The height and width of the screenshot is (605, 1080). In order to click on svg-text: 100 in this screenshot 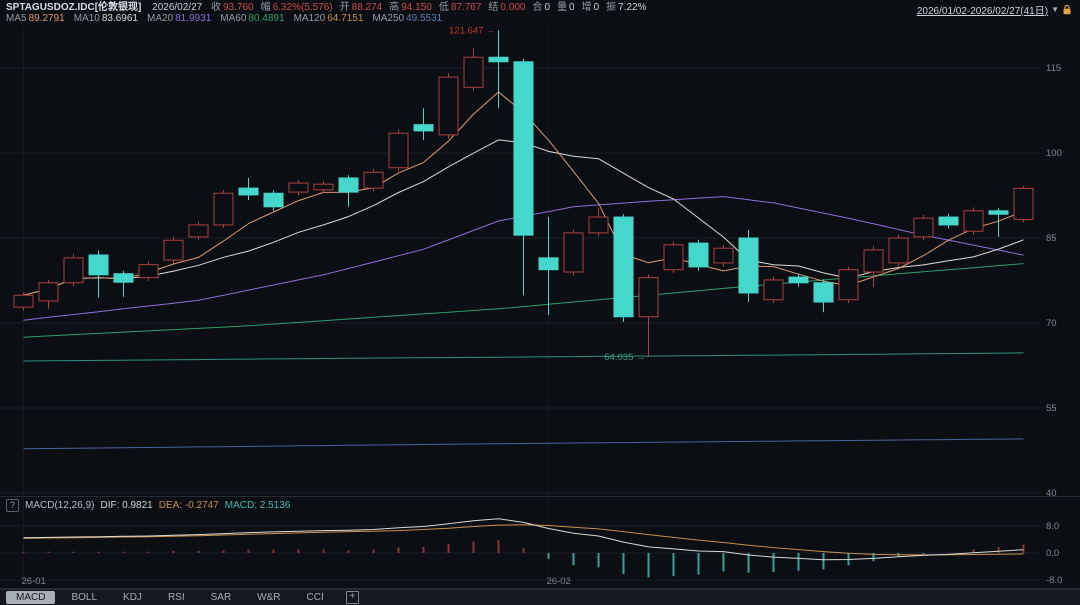, I will do `click(1054, 153)`.